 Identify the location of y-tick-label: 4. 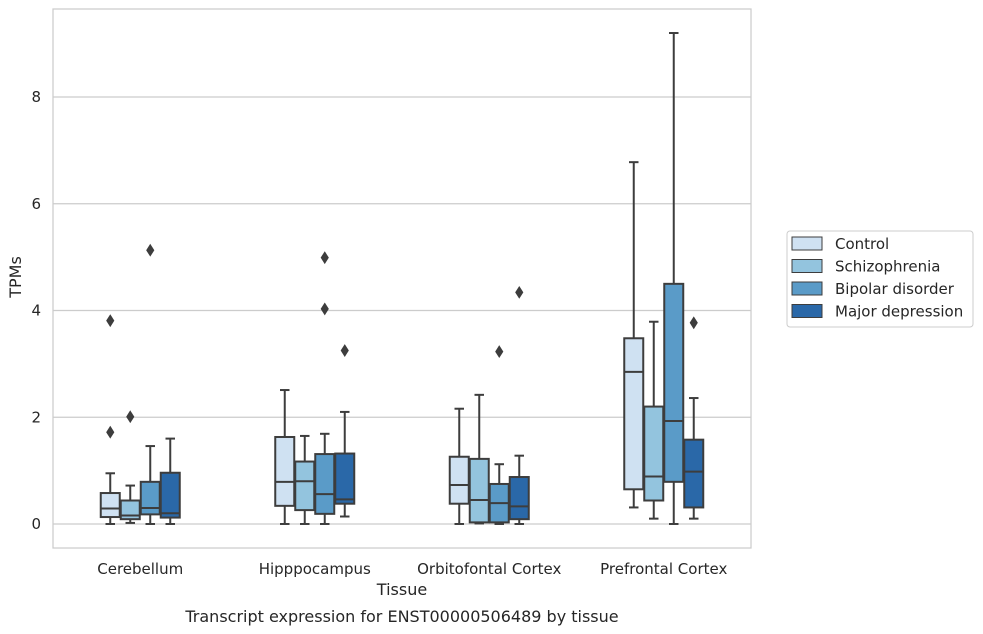
(36, 311).